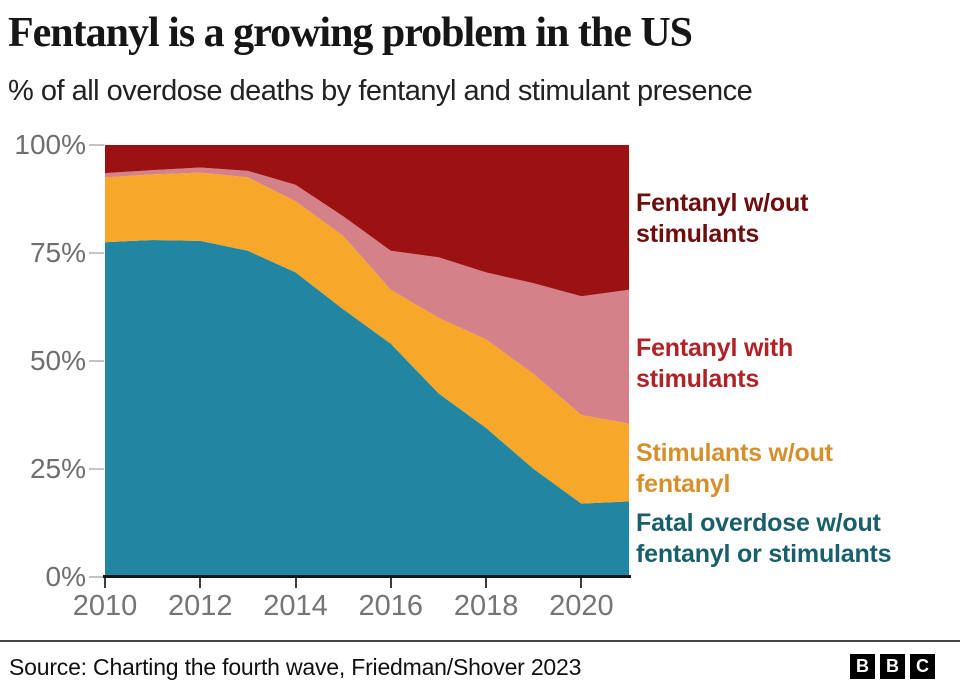 Image resolution: width=960 pixels, height=696 pixels. What do you see at coordinates (367, 576) in the screenshot?
I see `x-axis-line` at bounding box center [367, 576].